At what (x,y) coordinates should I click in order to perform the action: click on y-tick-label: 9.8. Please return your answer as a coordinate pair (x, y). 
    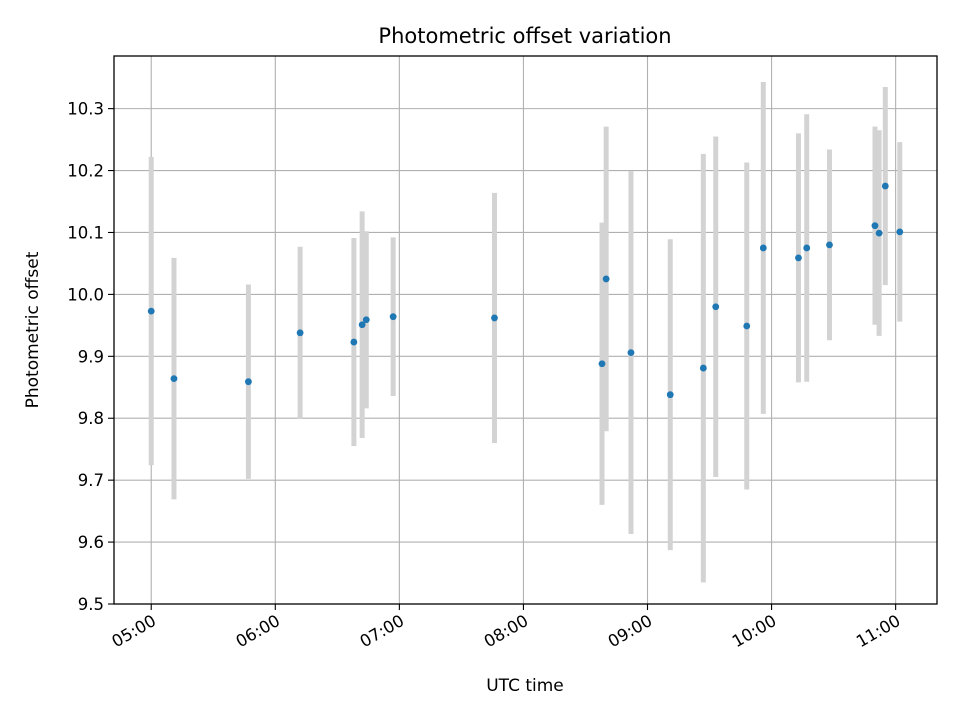
    Looking at the image, I should click on (91, 418).